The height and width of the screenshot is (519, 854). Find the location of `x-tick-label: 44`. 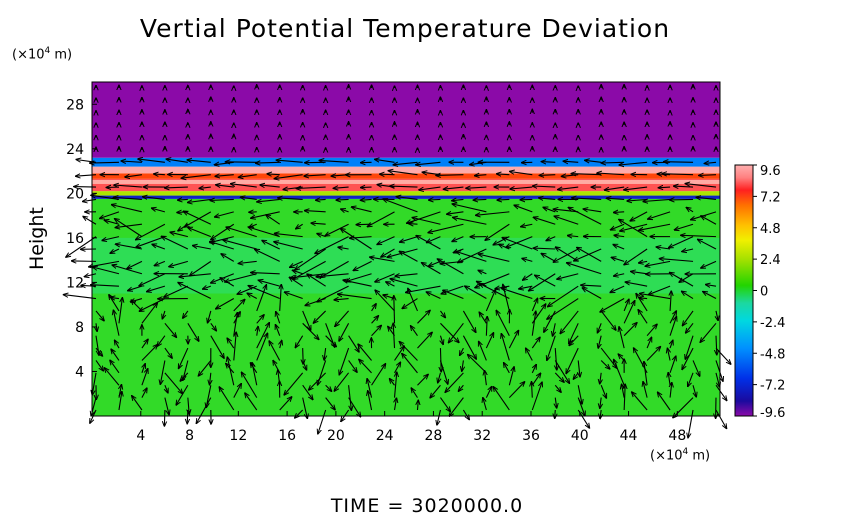

x-tick-label: 44 is located at coordinates (629, 436).